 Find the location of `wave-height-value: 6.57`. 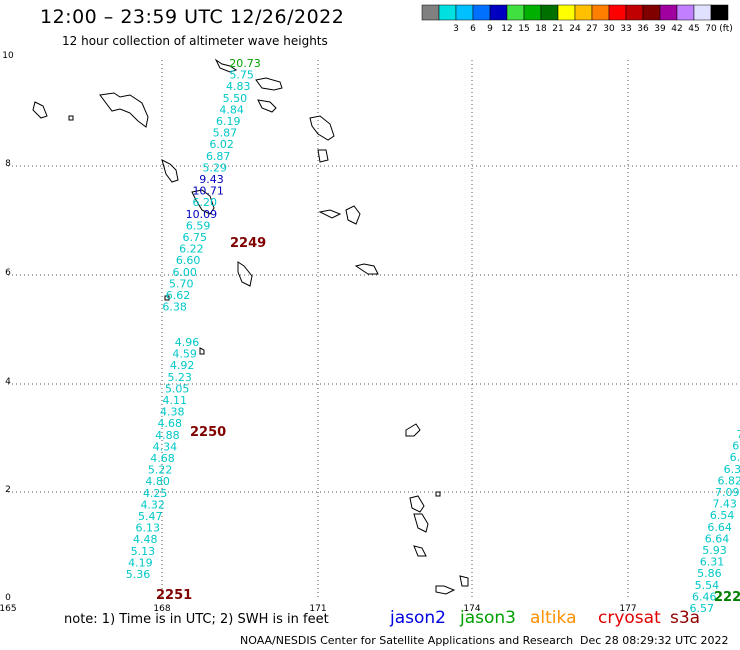

wave-height-value: 6.57 is located at coordinates (702, 608).